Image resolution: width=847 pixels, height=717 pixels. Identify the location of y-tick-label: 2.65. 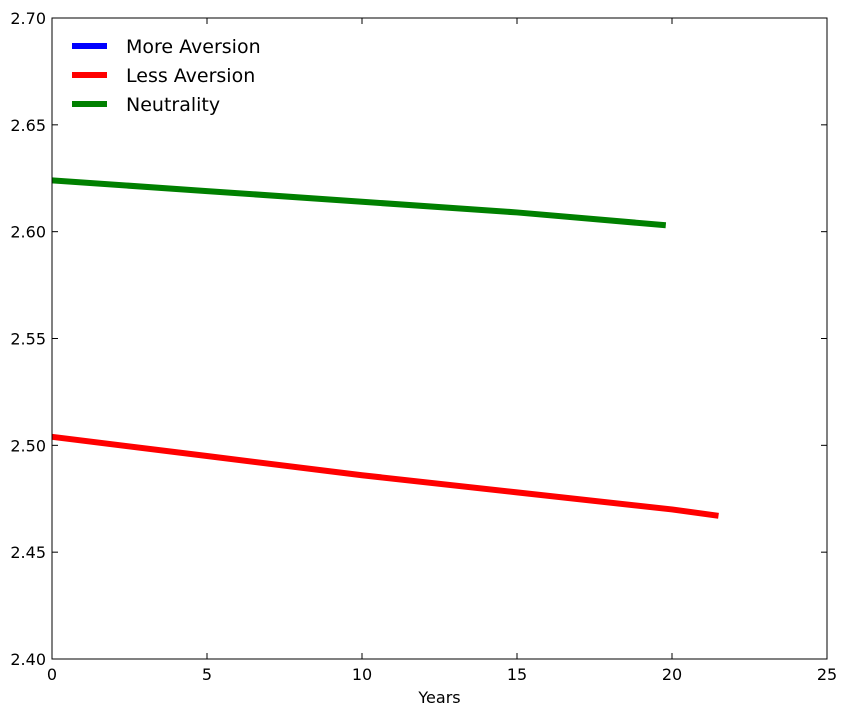
(28, 125).